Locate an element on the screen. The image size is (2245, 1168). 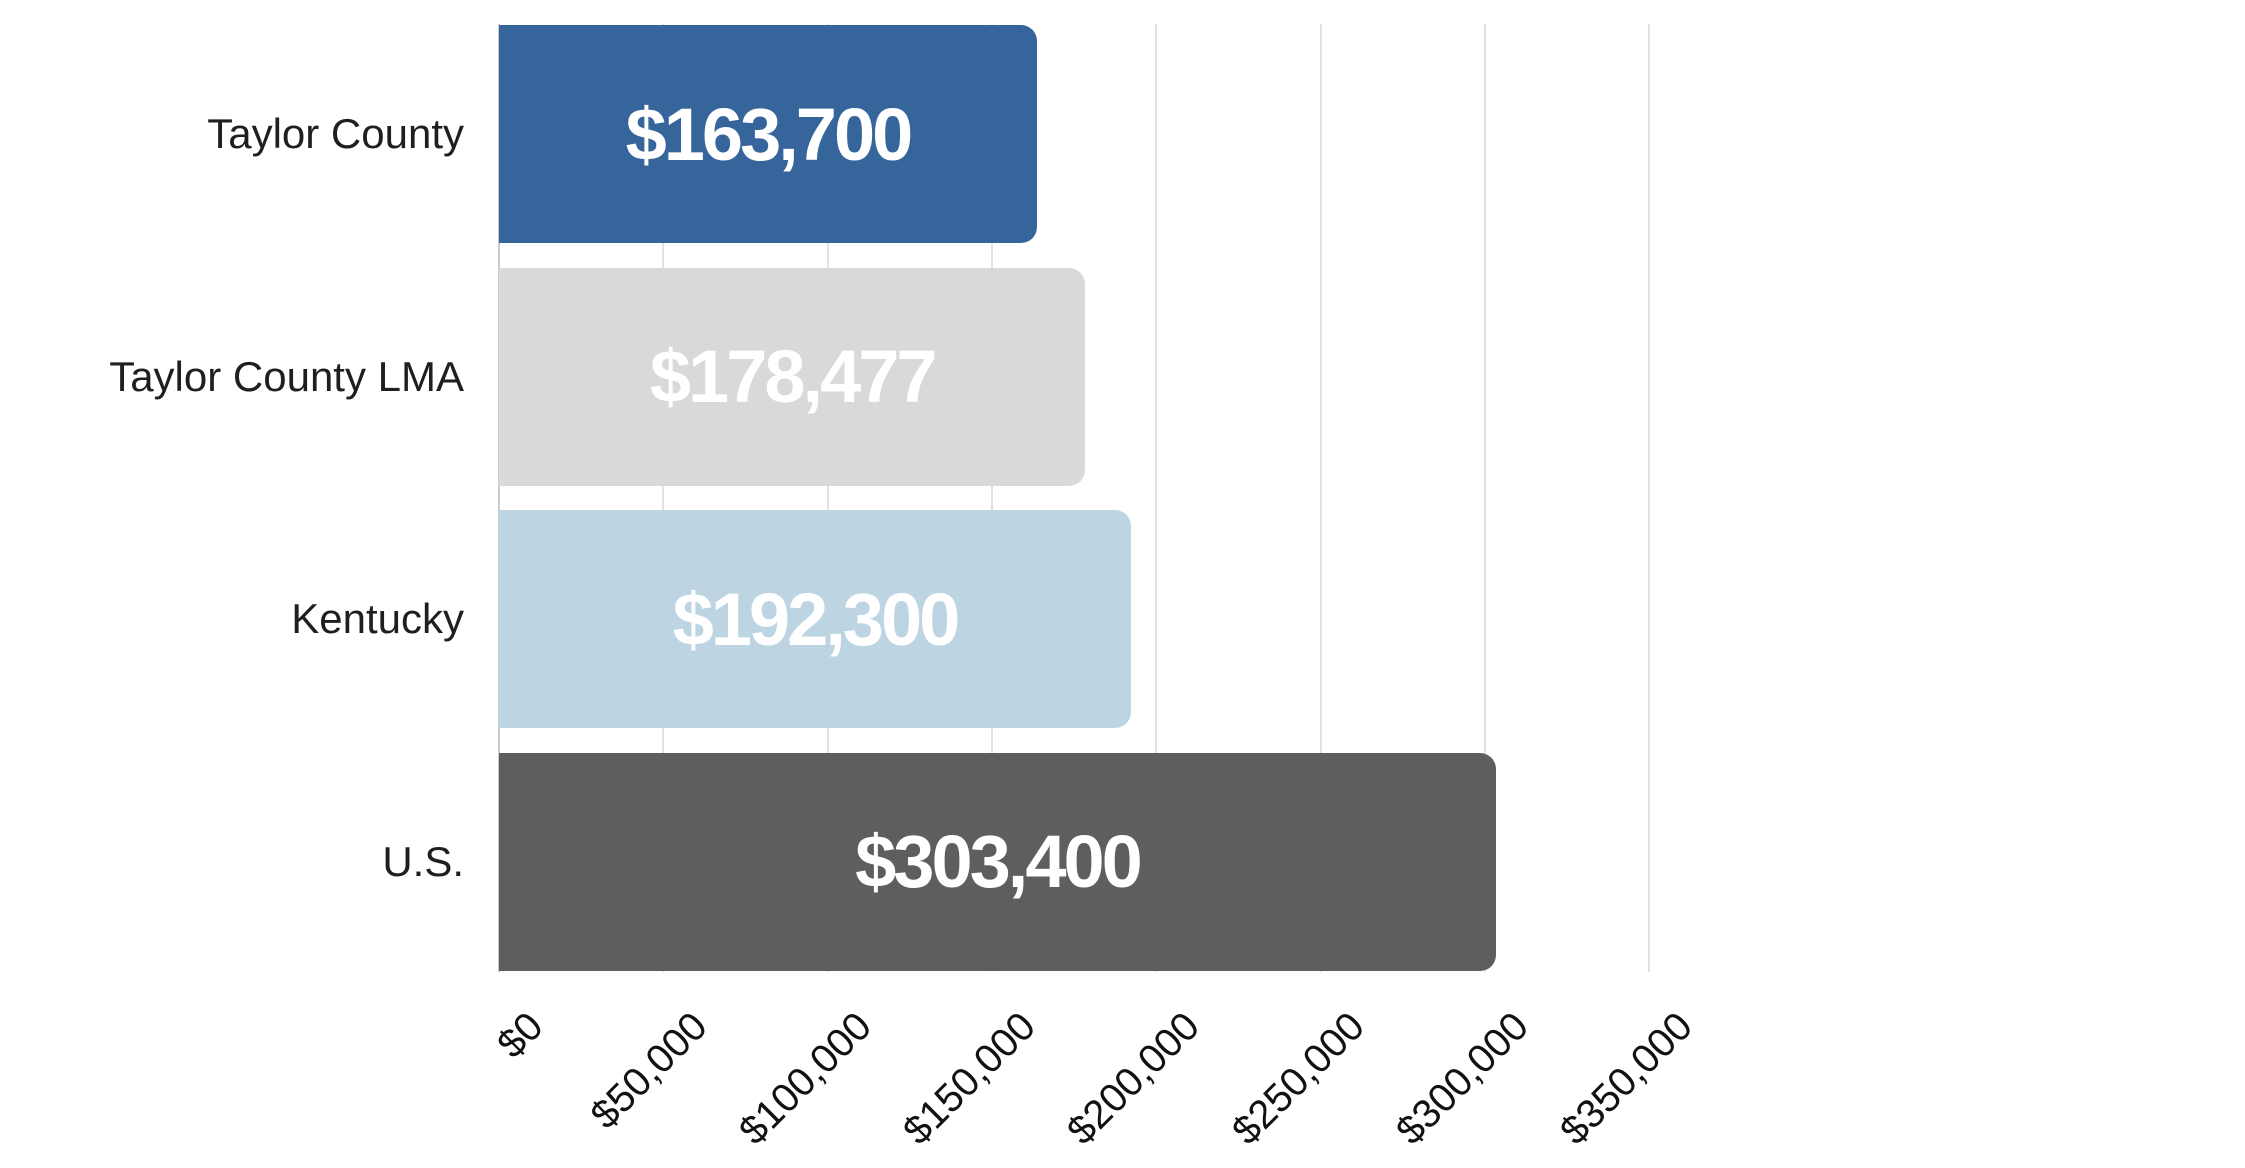
bar-value-label: $192,300 is located at coordinates (816, 619).